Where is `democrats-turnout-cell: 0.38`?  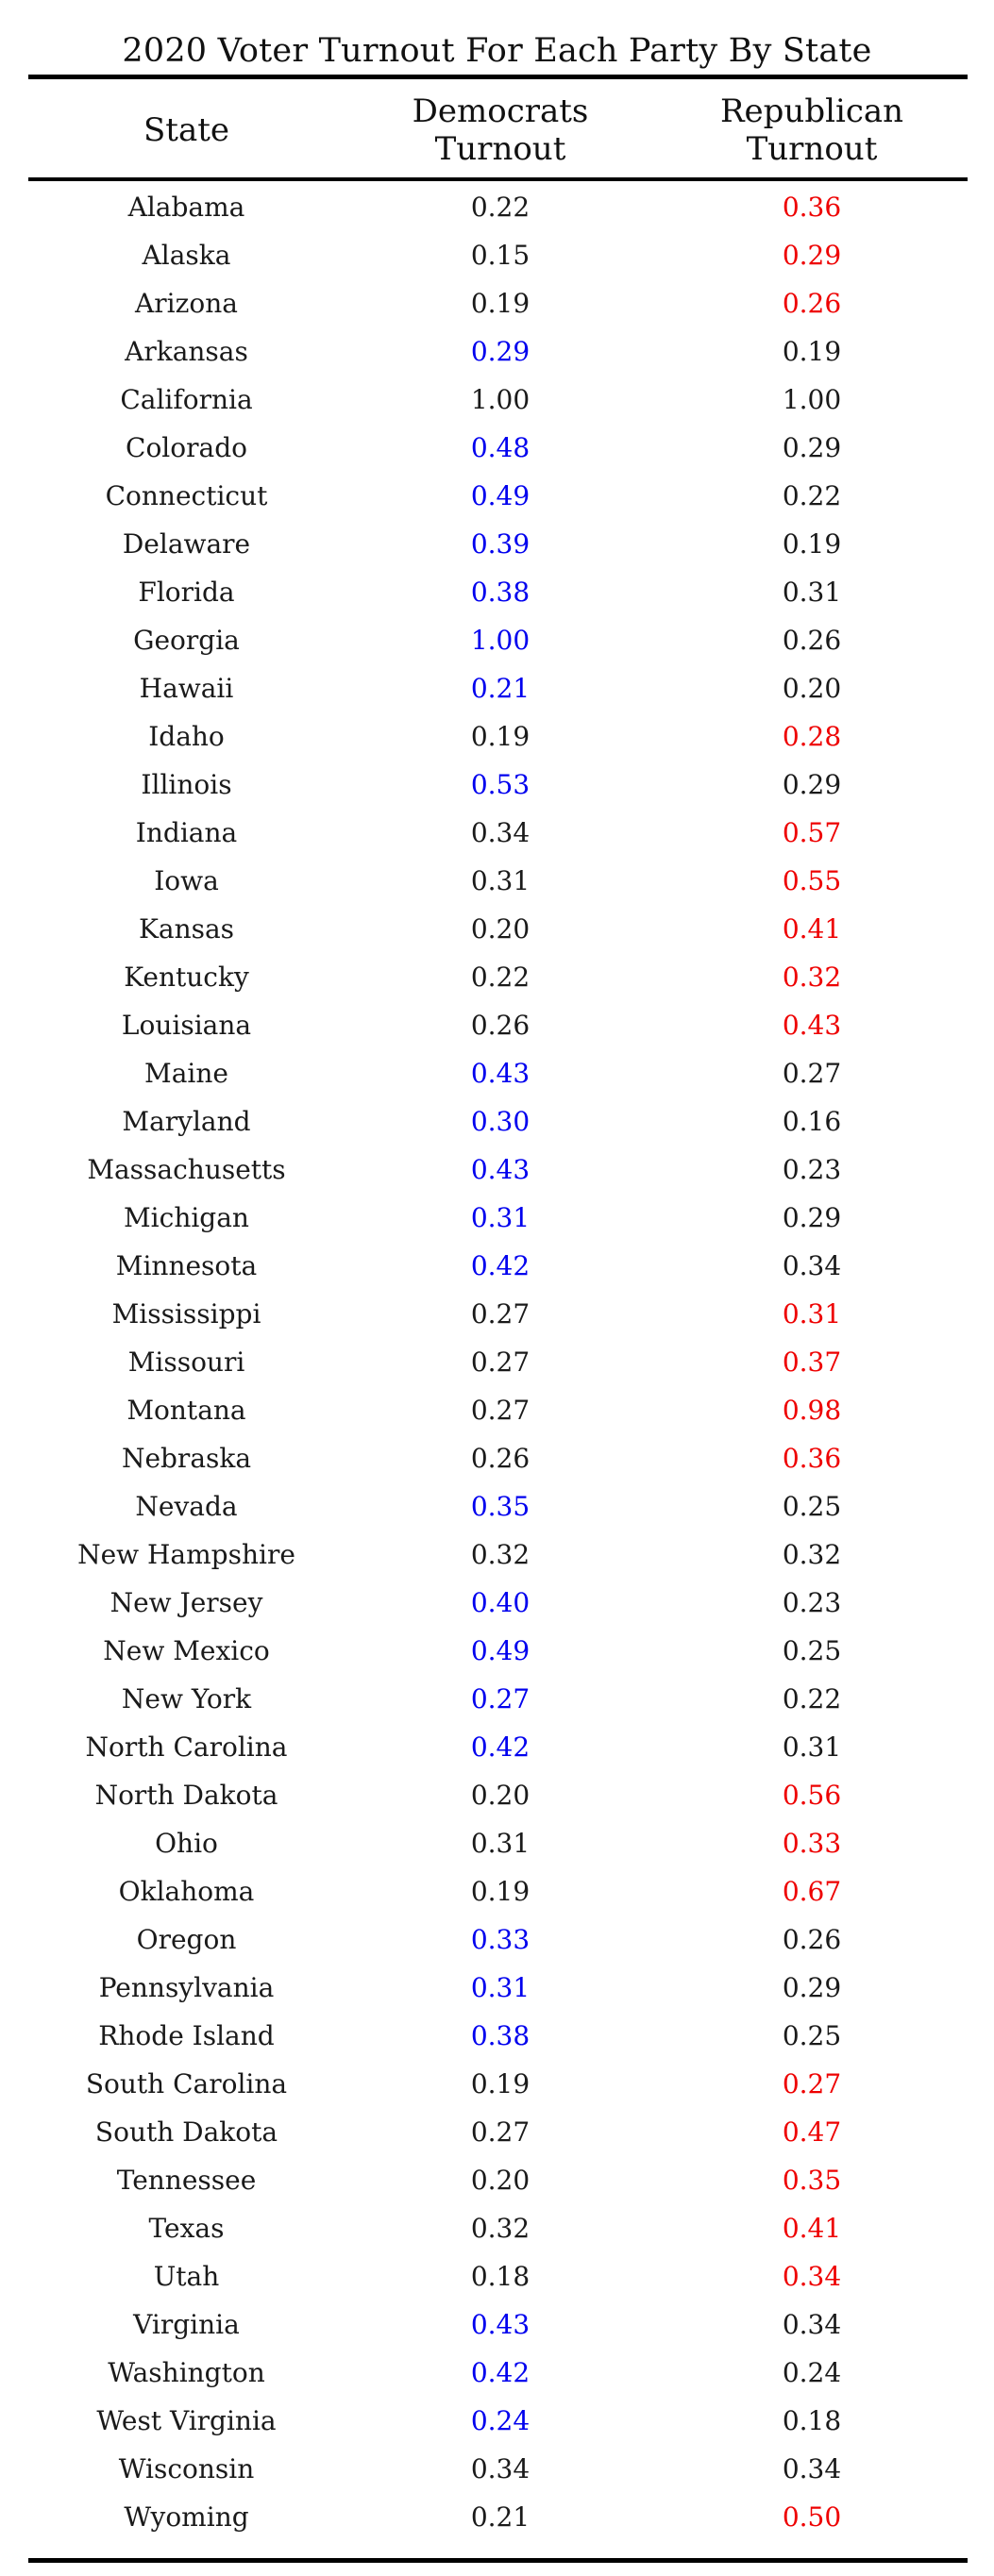 democrats-turnout-cell: 0.38 is located at coordinates (500, 592).